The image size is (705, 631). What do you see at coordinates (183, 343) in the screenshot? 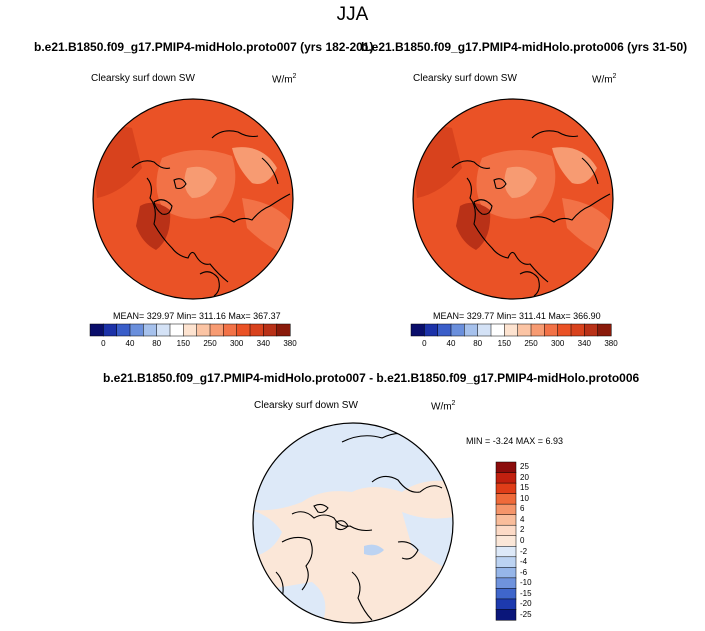
I see `colorbar-1-ticks-label: 150` at bounding box center [183, 343].